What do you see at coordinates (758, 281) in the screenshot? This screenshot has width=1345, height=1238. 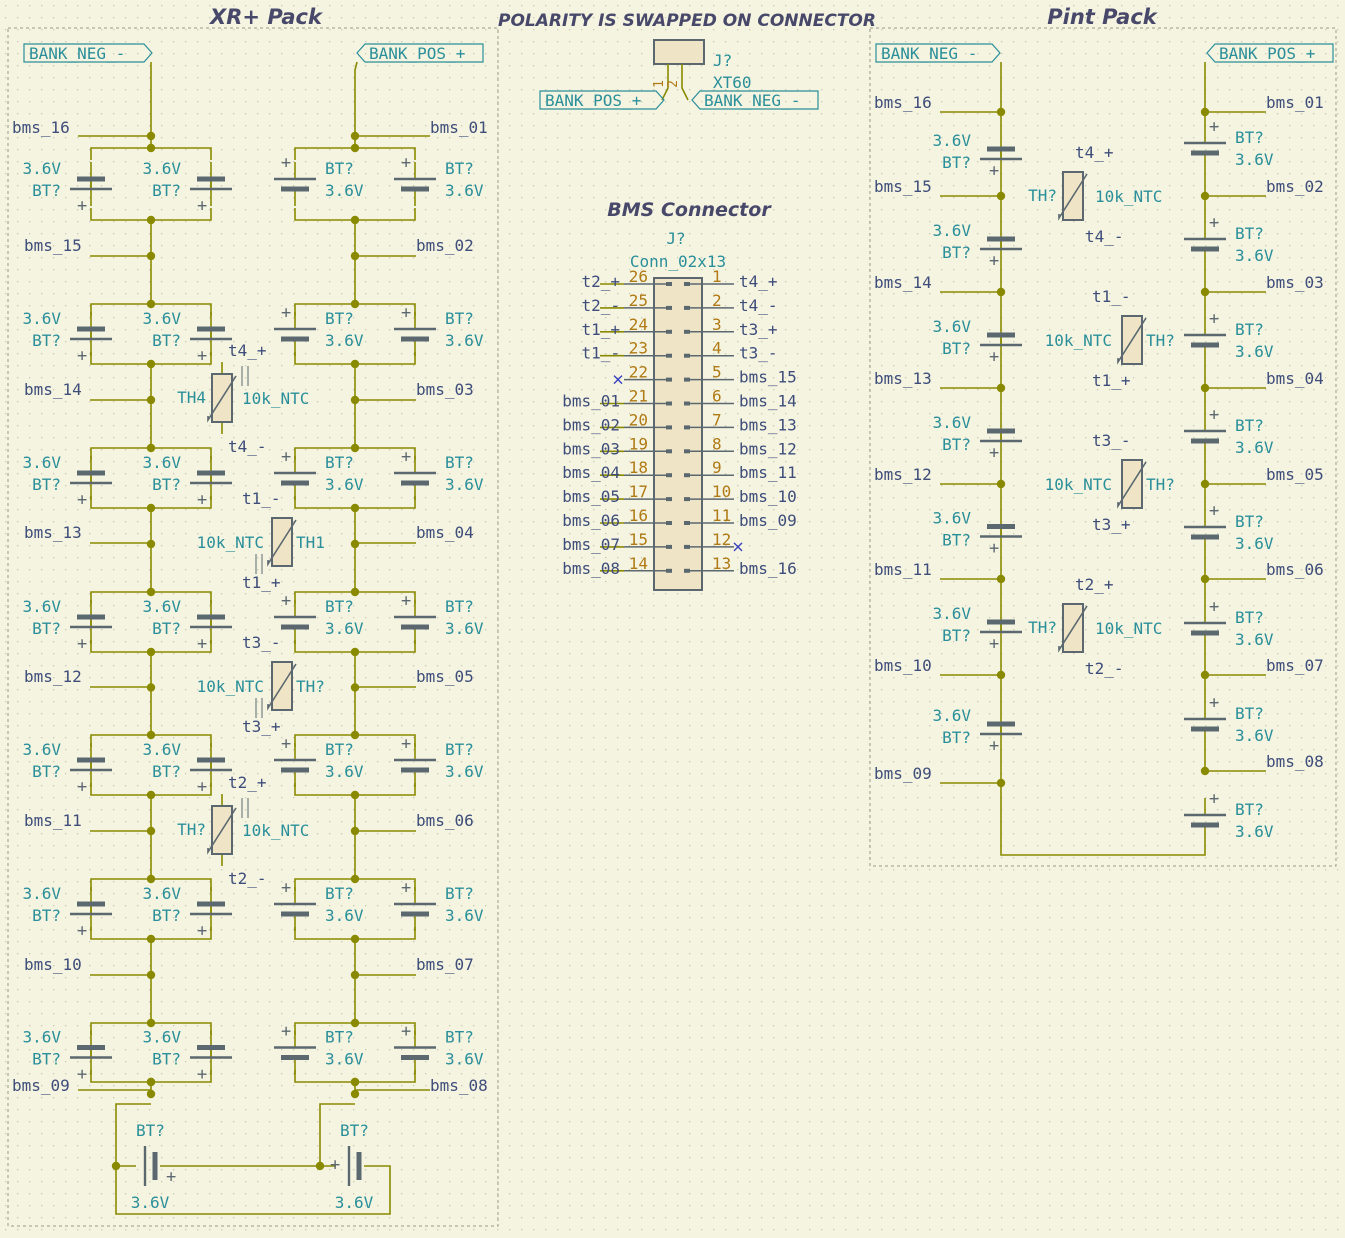 I see `bms-net-right: t4_+` at bounding box center [758, 281].